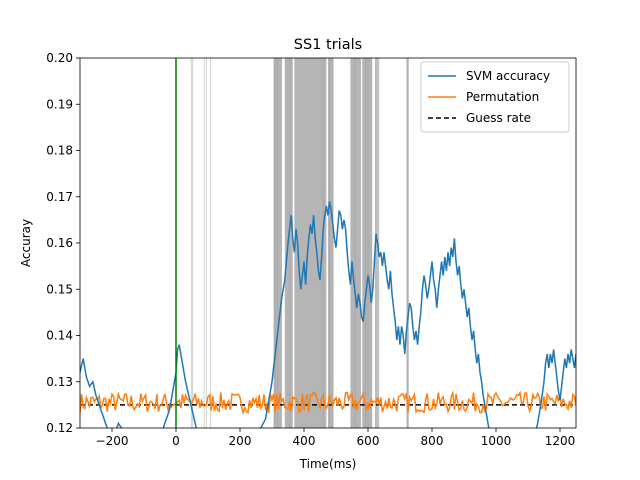 Image resolution: width=640 pixels, height=480 pixels. What do you see at coordinates (112, 441) in the screenshot?
I see `x-tick-label-0: −200` at bounding box center [112, 441].